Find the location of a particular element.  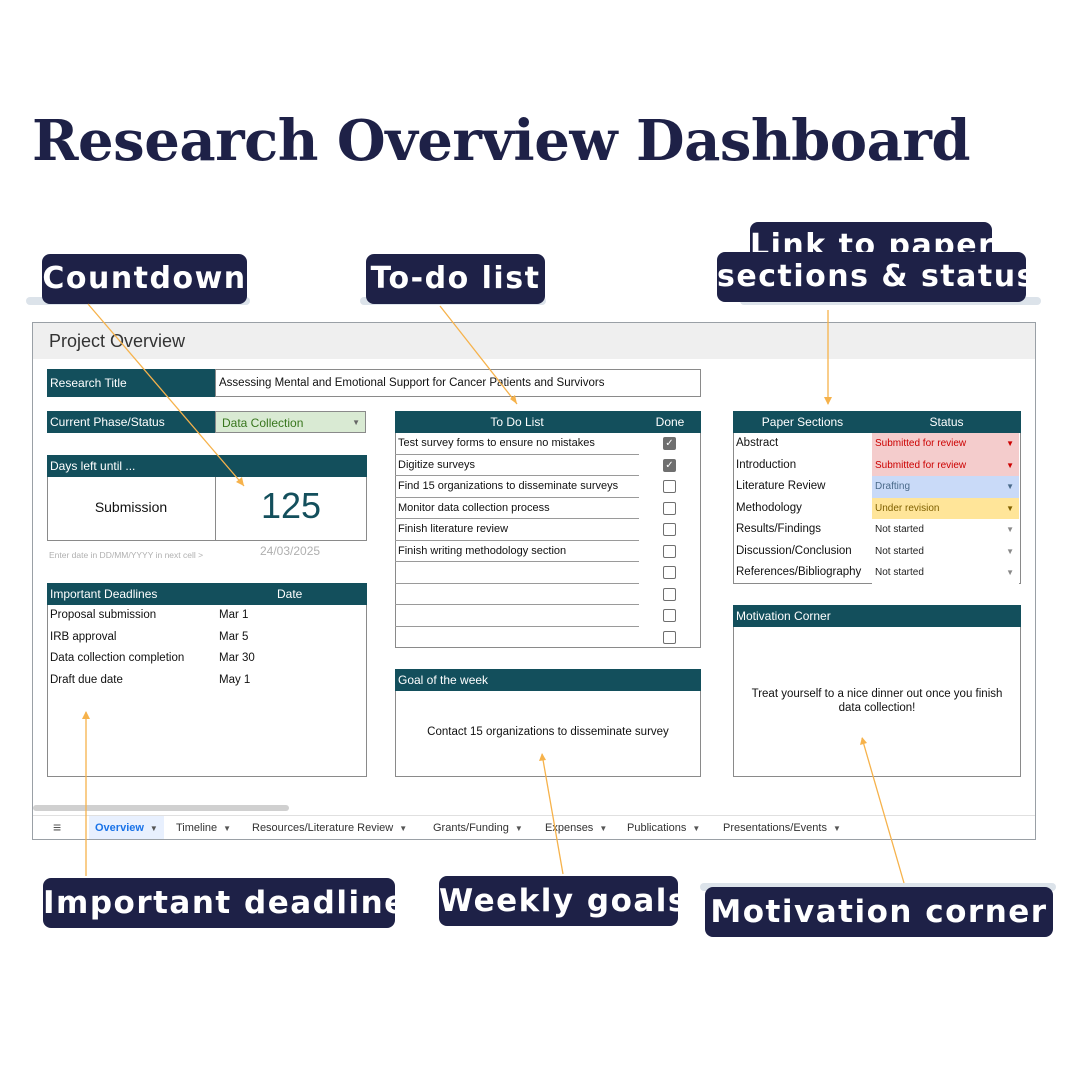

todo-task: Finish literature review is located at coordinates (453, 529).